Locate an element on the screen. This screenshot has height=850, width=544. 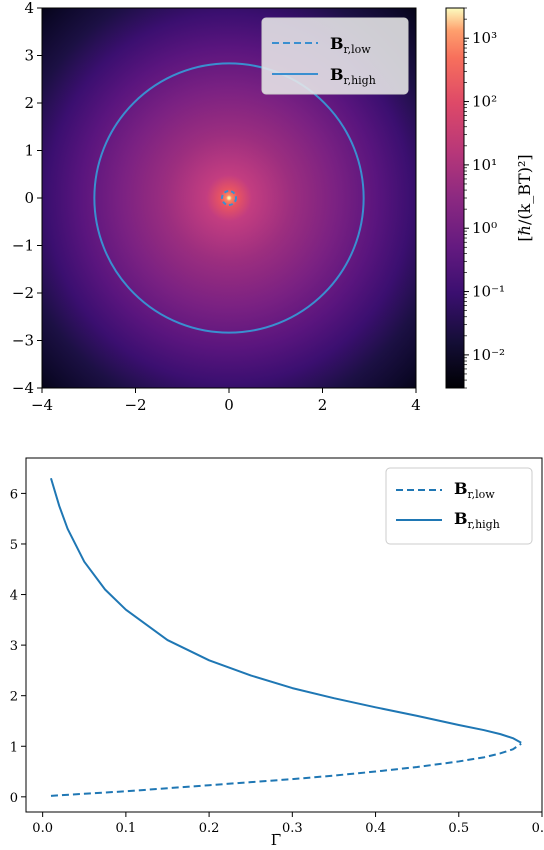
x-tick-label: 0.0 is located at coordinates (42, 828).